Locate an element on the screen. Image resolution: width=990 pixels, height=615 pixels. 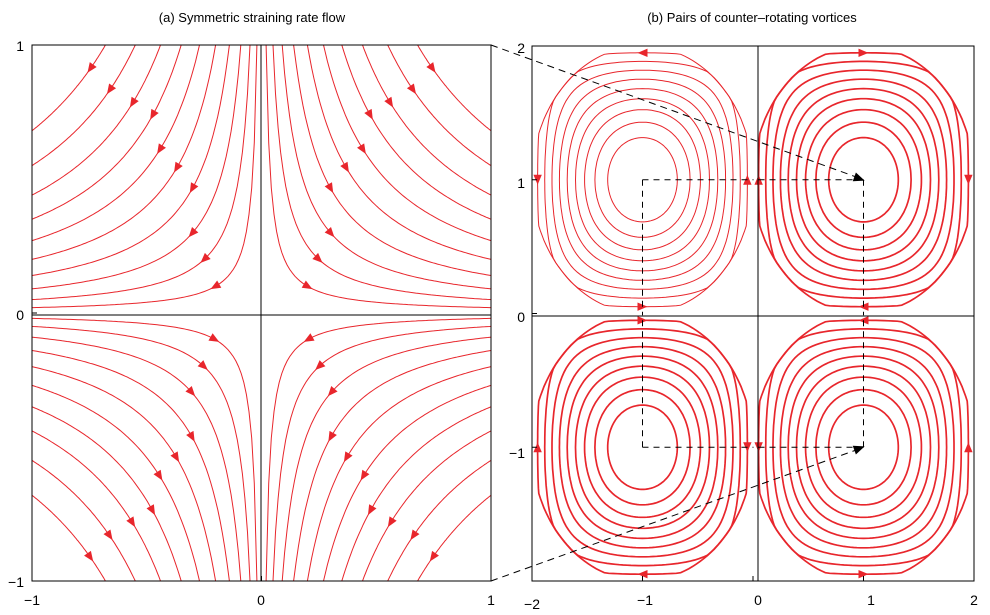
panel-b-xtick-label: −2 is located at coordinates (532, 604).